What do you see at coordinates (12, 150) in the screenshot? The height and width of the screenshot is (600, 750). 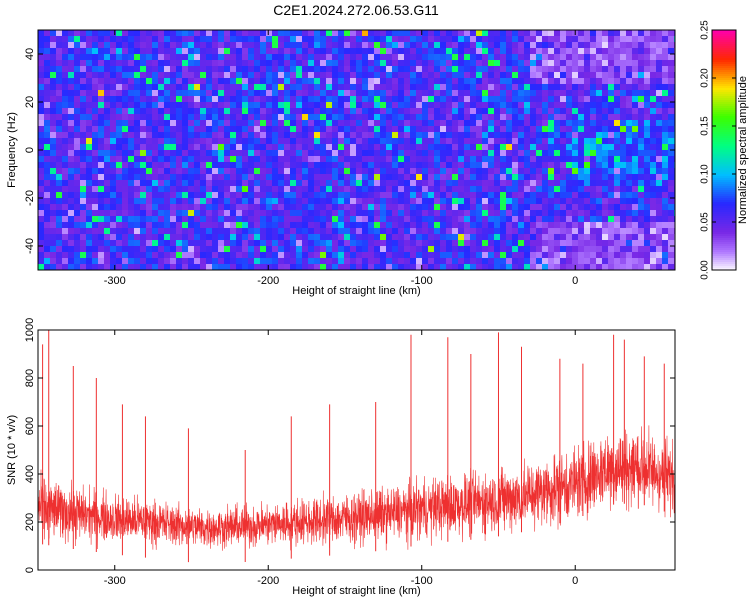 I see `spectrogram-y-axis-label: Frequency (Hz)` at bounding box center [12, 150].